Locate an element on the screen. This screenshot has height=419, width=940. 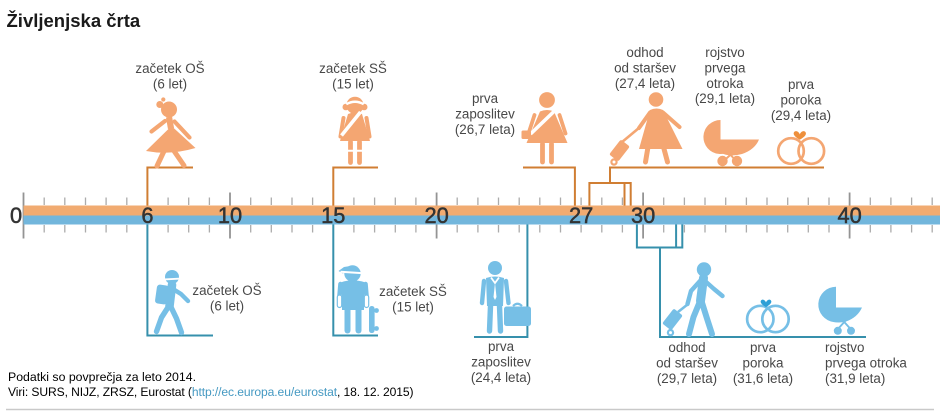
svg-text: 0 is located at coordinates (16, 215).